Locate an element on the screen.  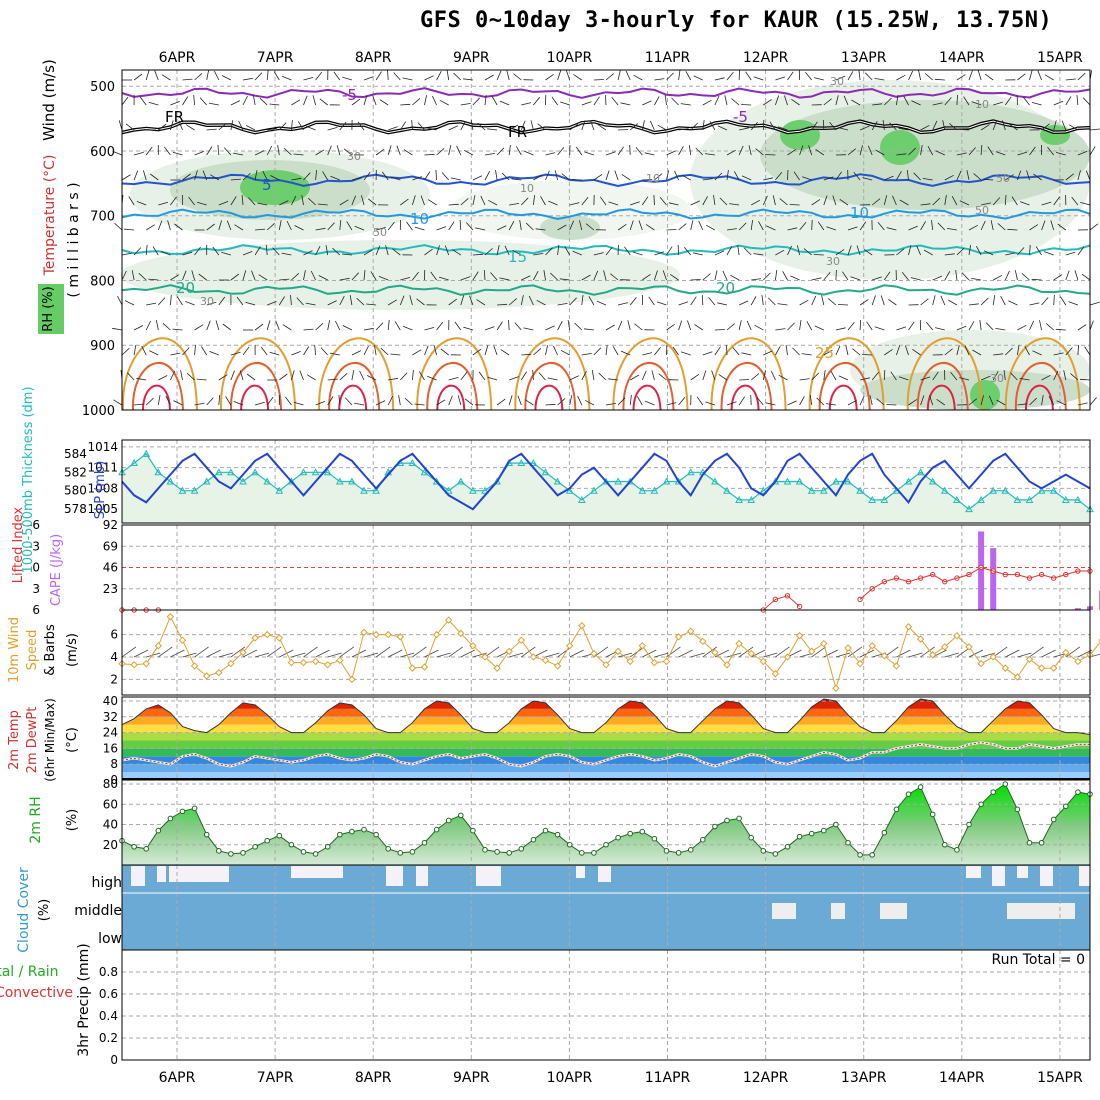
wind-title-1: 10m Wind is located at coordinates (14, 650).